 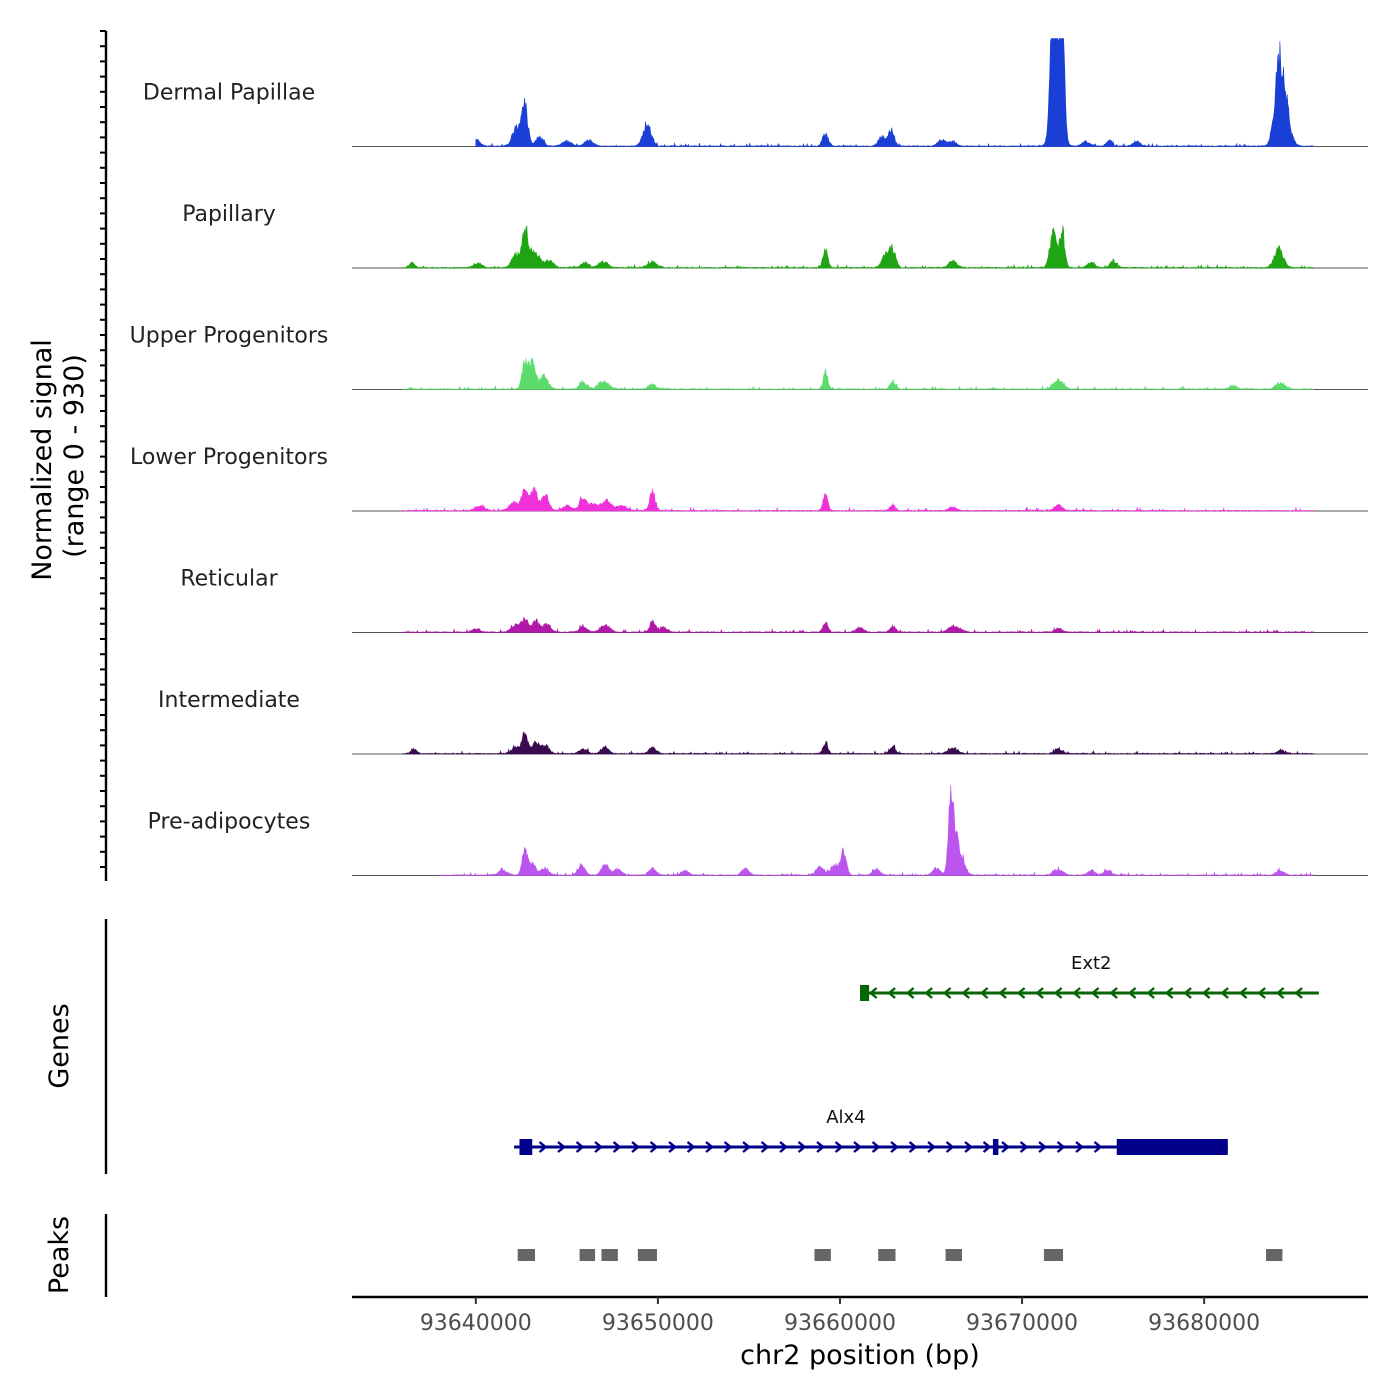 What do you see at coordinates (42, 460) in the screenshot?
I see `y-axis-label-line1: Normalized signal` at bounding box center [42, 460].